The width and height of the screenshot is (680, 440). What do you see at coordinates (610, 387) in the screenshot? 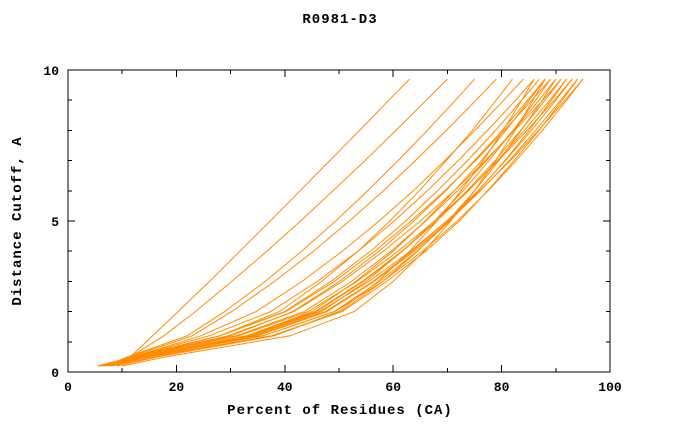
I see `x-tick-label: 100` at bounding box center [610, 387].